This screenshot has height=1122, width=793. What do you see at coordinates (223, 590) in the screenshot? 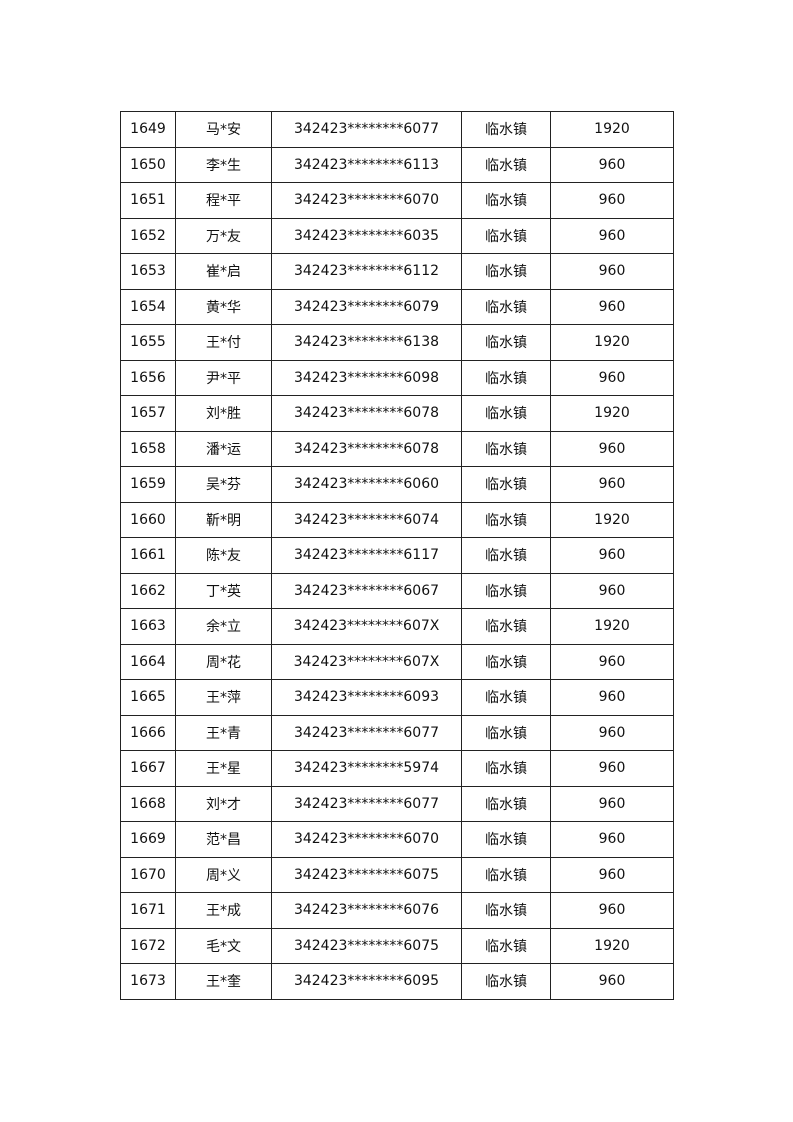
I see `cell-name: 丁*英` at bounding box center [223, 590].